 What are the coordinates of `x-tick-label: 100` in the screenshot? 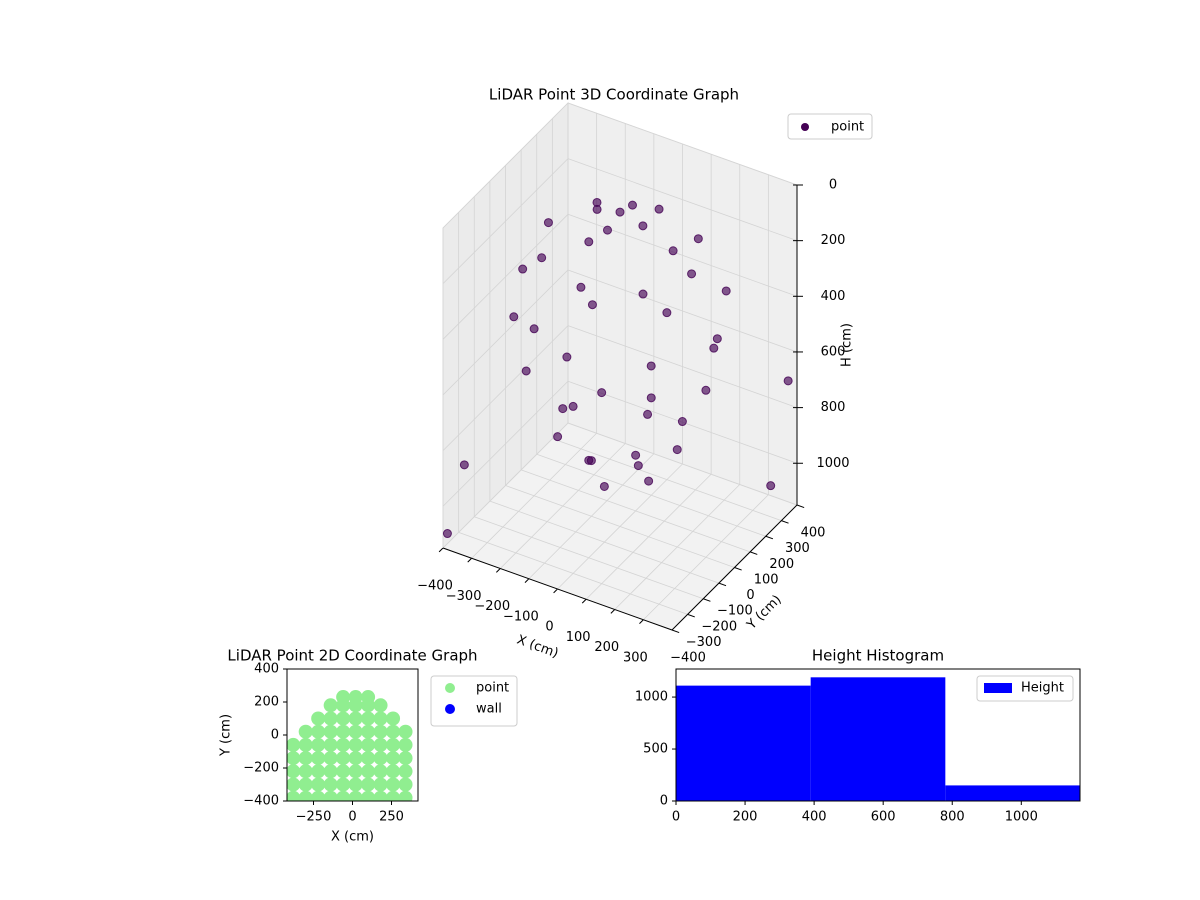 It's located at (578, 637).